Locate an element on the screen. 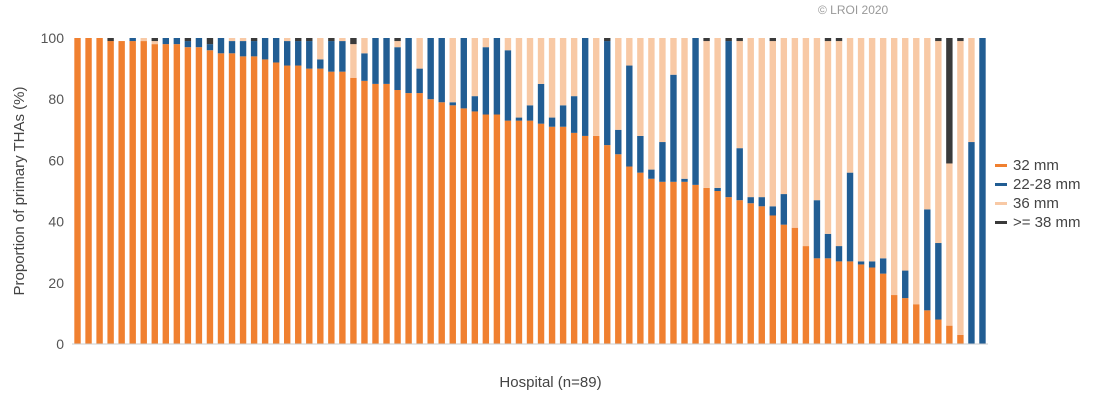 The width and height of the screenshot is (1101, 398). y-tick-label: 60 is located at coordinates (56, 160).